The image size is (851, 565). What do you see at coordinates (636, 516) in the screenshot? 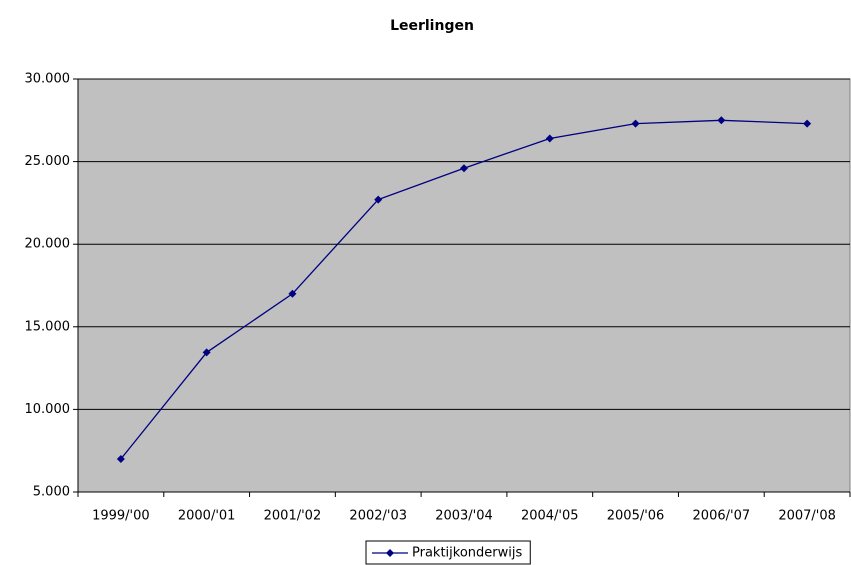
I see `x-tick-label: 2005/'06` at bounding box center [636, 516].